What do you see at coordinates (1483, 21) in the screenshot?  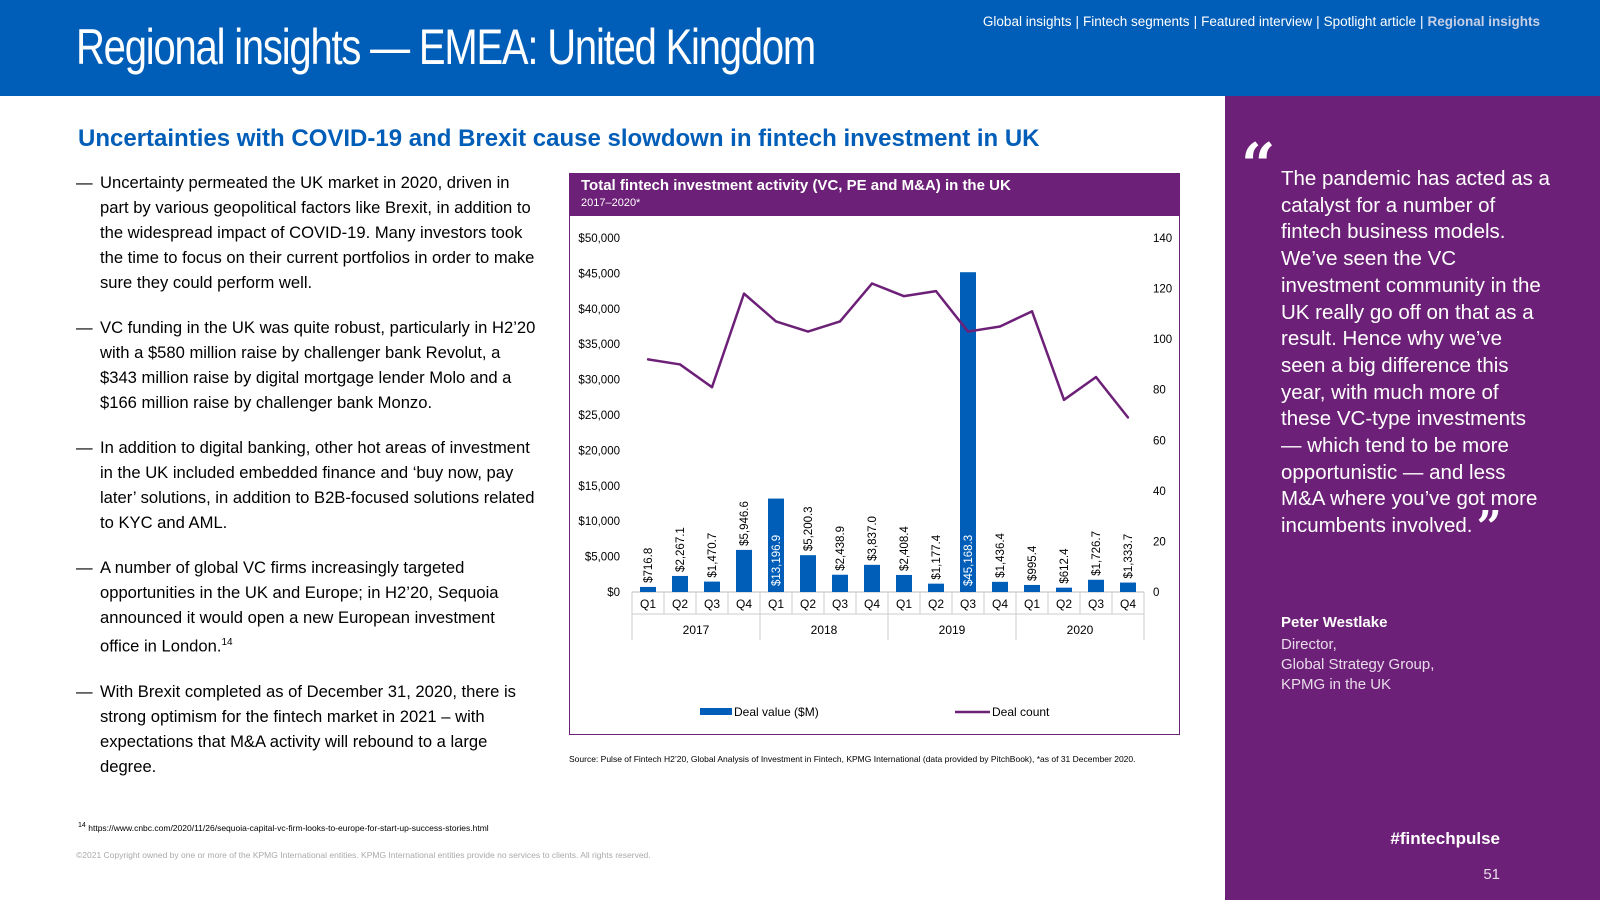 I see `nav-regional-insights: Regional insights` at bounding box center [1483, 21].